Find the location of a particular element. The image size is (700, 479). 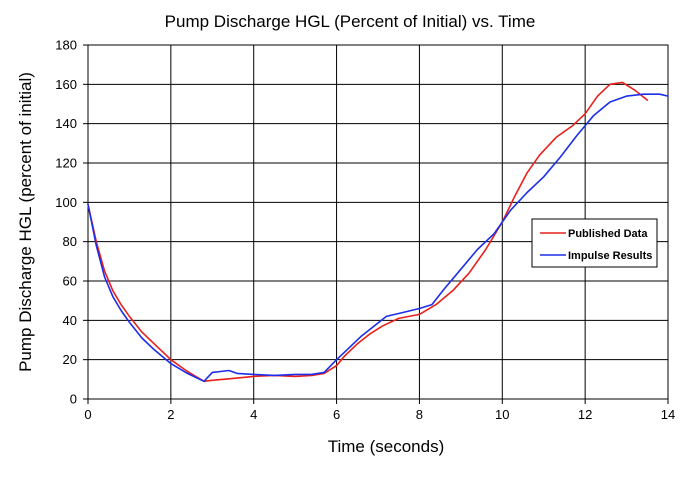

y-tick-label: 120 is located at coordinates (66, 163).